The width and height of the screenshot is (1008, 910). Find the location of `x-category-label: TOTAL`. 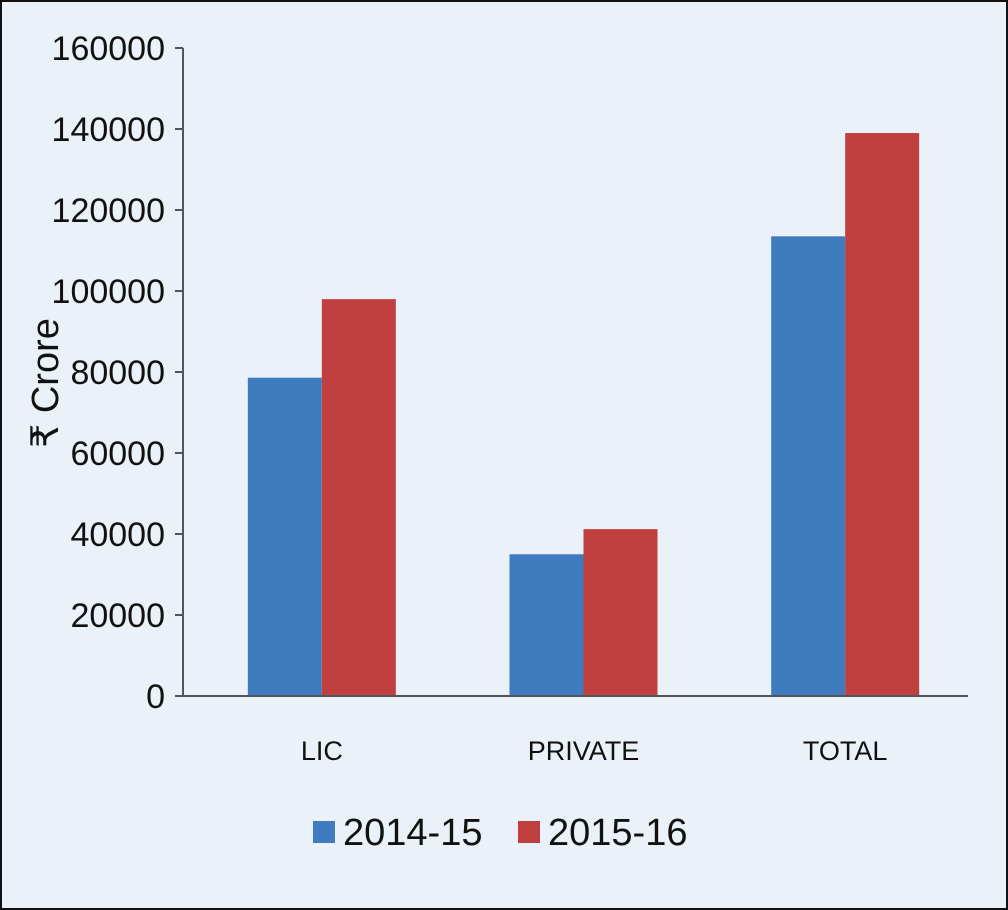

x-category-label: TOTAL is located at coordinates (845, 751).